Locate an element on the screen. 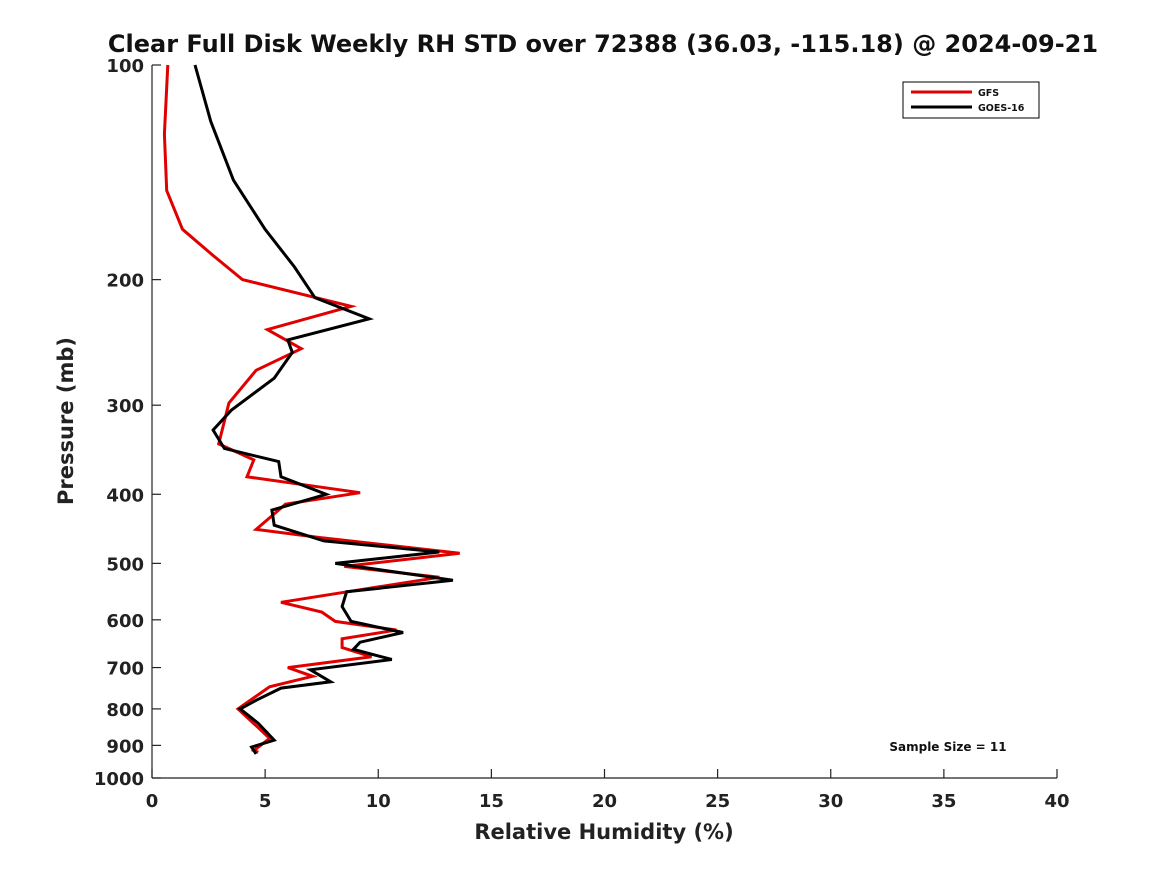 The height and width of the screenshot is (875, 1167). legend: GFS GOES-16 is located at coordinates (971, 100).